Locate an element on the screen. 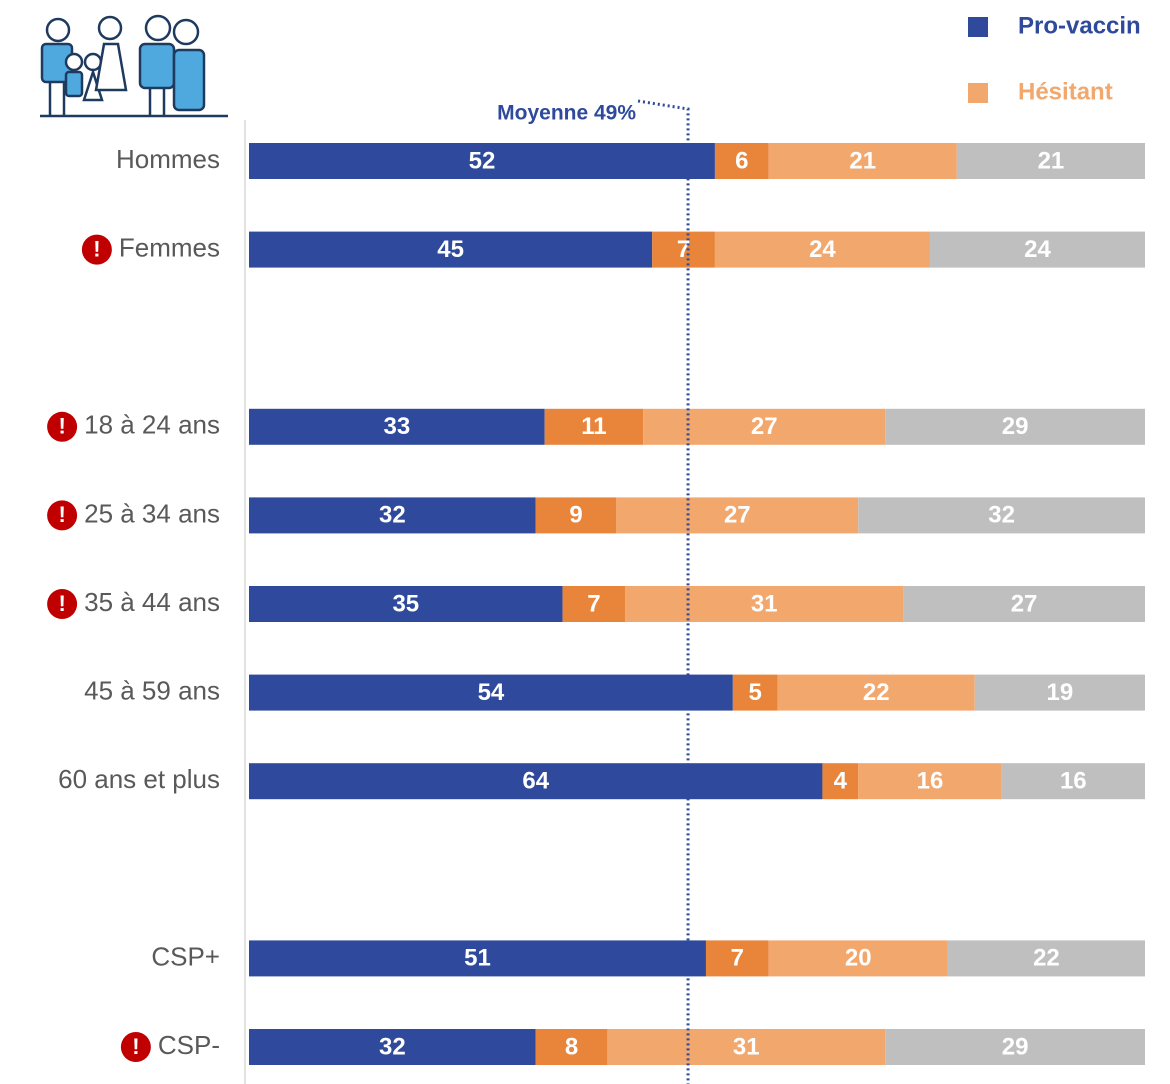 The width and height of the screenshot is (1170, 1084). y-tick-label: Hommes is located at coordinates (168, 159).